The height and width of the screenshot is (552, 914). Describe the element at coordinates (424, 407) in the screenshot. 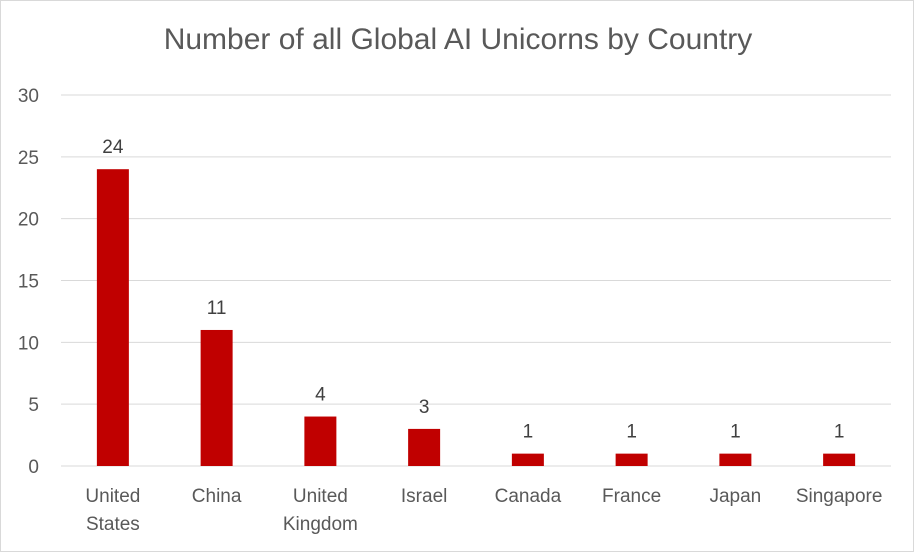

I see `data-label-3: 3` at that location.